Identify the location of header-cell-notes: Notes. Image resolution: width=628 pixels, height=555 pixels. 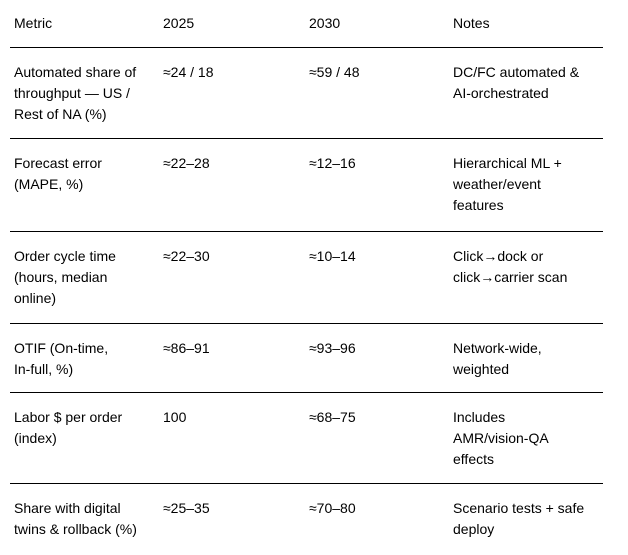
(471, 23).